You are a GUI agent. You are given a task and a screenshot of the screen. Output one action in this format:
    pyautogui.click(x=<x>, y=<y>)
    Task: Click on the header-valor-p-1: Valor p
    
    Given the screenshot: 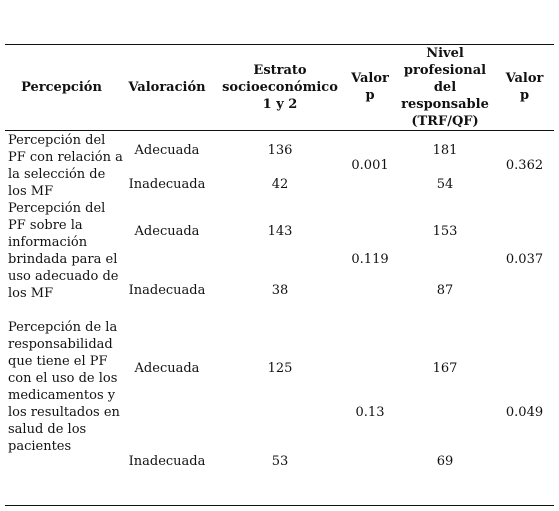 What is the action you would take?
    pyautogui.click(x=370, y=87)
    